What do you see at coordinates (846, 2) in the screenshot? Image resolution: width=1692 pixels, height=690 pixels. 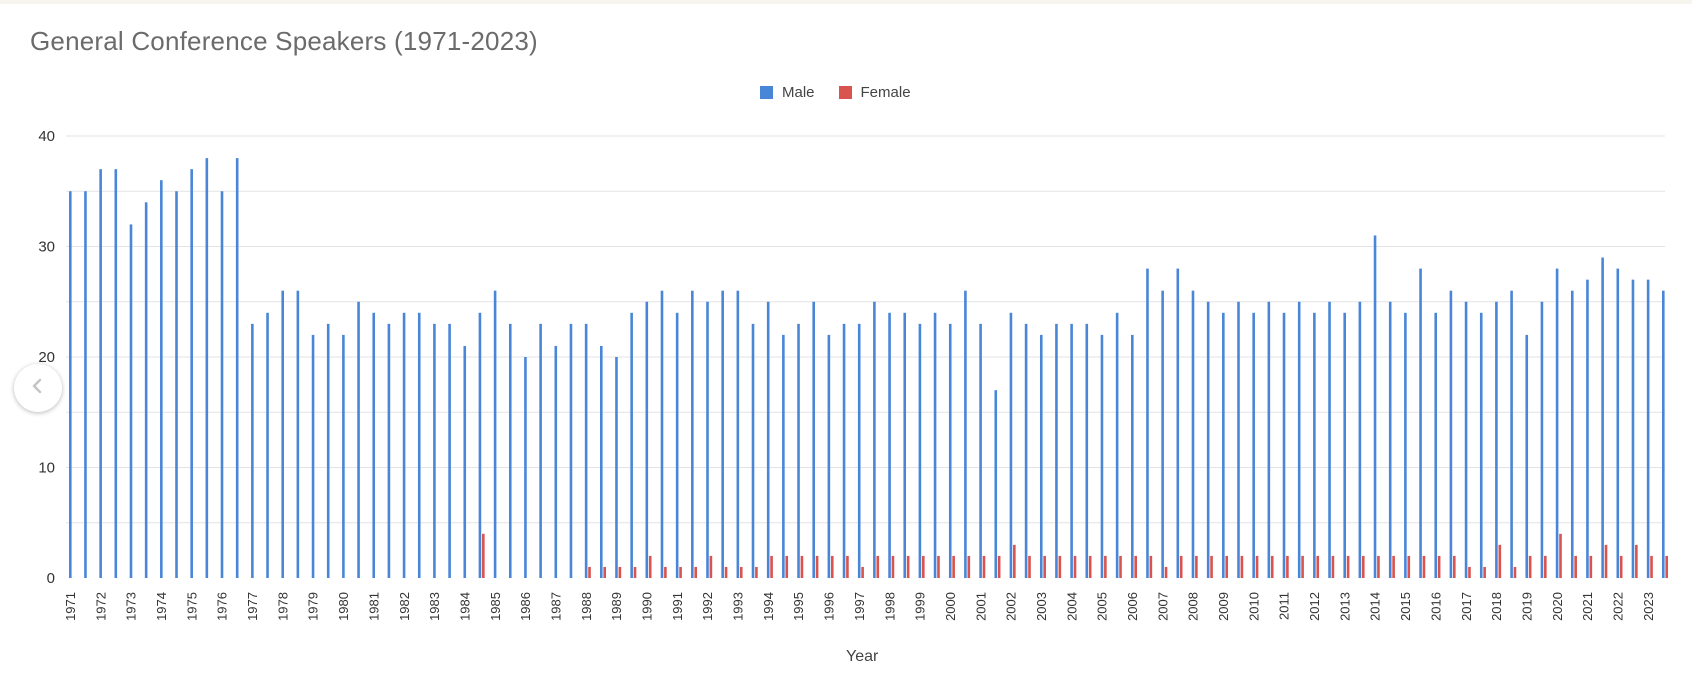 I see `top-border` at bounding box center [846, 2].